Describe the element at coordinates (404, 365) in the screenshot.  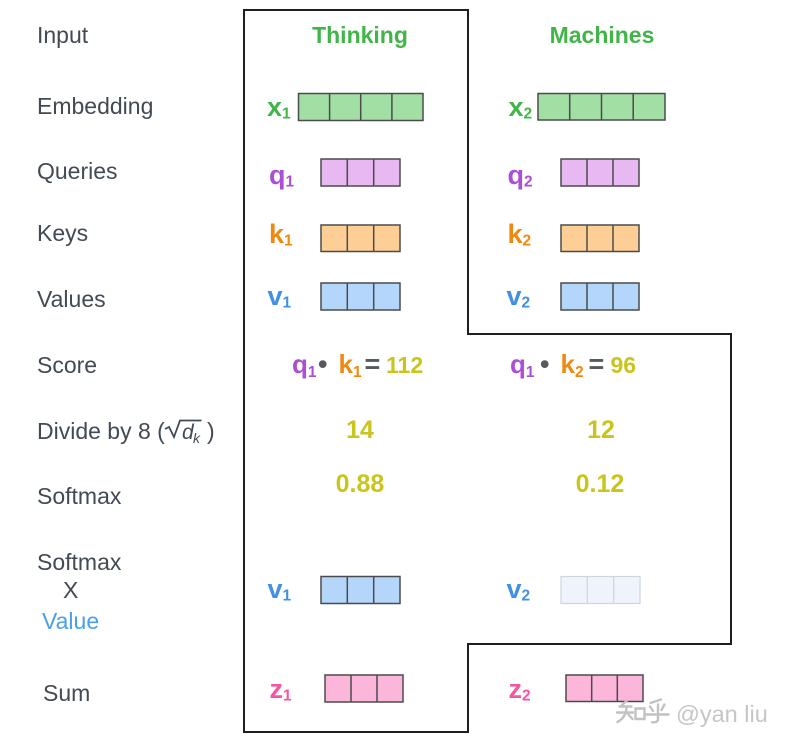
I see `svg-text: 112` at that location.